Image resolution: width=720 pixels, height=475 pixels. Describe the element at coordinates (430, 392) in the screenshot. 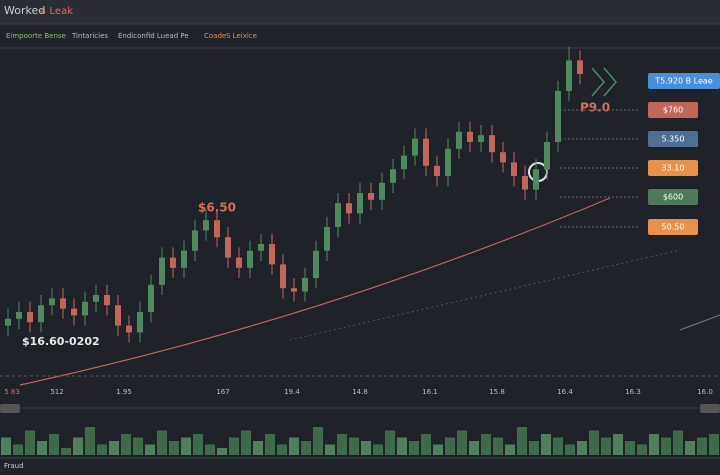

I see `x-tick-label: 16.1` at that location.